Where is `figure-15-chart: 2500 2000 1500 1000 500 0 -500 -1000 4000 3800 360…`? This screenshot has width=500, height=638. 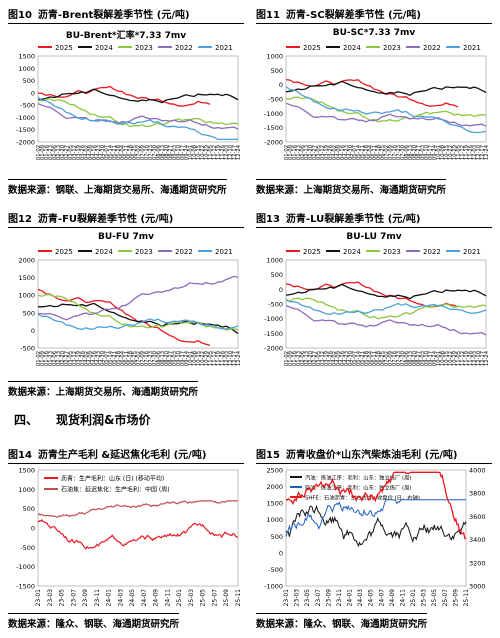
figure-15-chart: 2500 2000 1500 1000 500 0 -500 -1000 4000 3800 360… is located at coordinates (375, 537).